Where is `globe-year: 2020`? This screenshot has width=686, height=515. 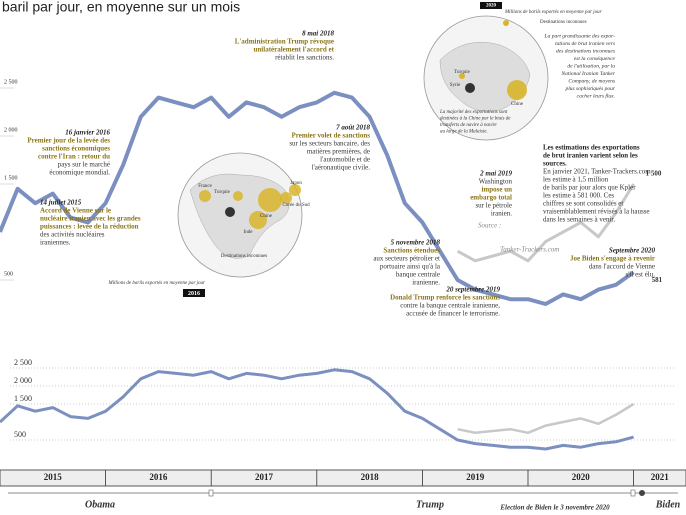
globe-year: 2020 is located at coordinates (491, 6).